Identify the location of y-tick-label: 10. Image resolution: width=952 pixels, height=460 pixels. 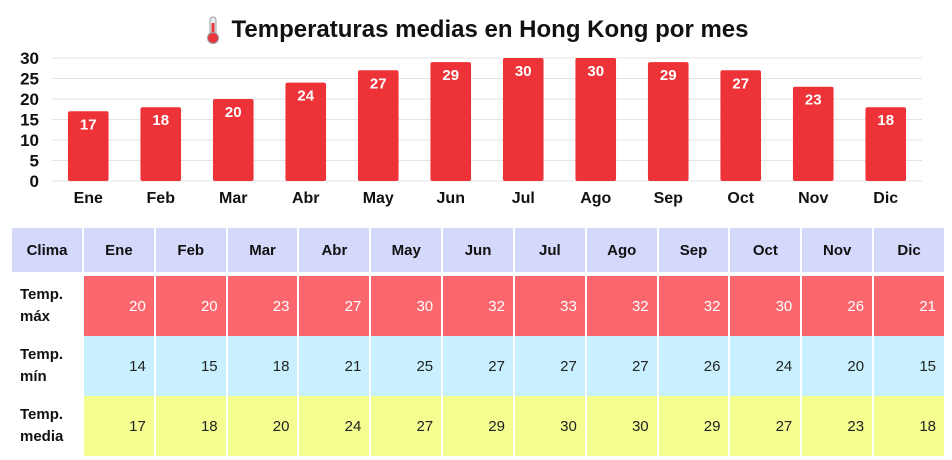
(29, 140).